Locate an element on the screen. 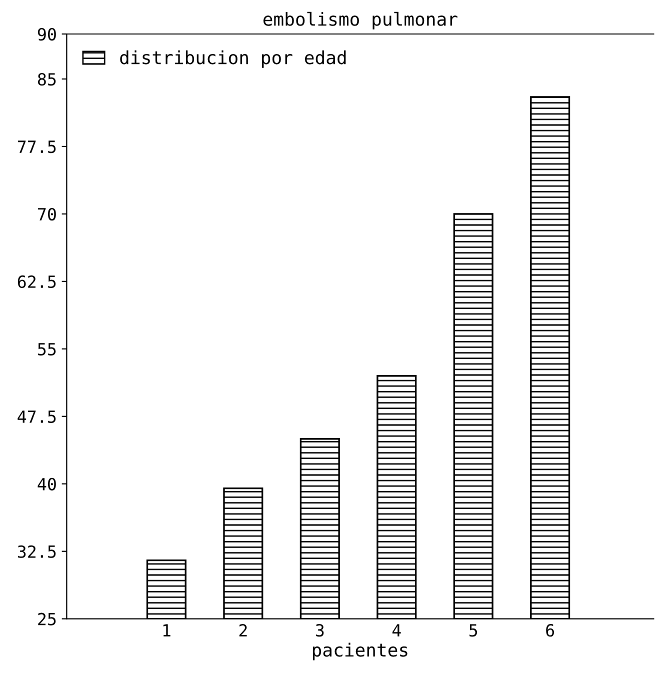 Image resolution: width=667 pixels, height=680 pixels. y-tick-label: 55 is located at coordinates (47, 349).